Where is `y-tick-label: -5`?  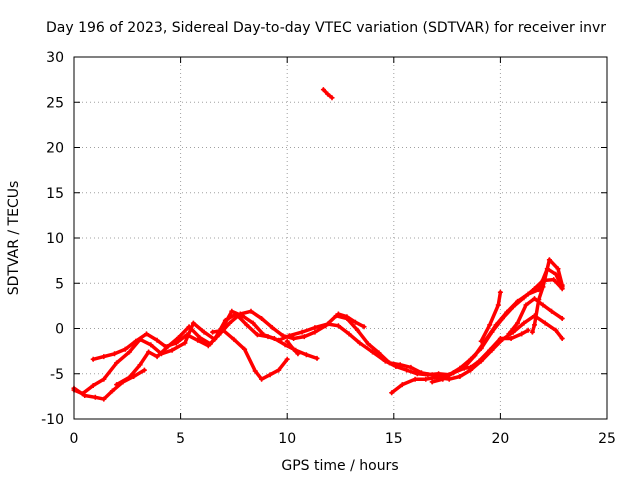 y-tick-label: -5 is located at coordinates (57, 375).